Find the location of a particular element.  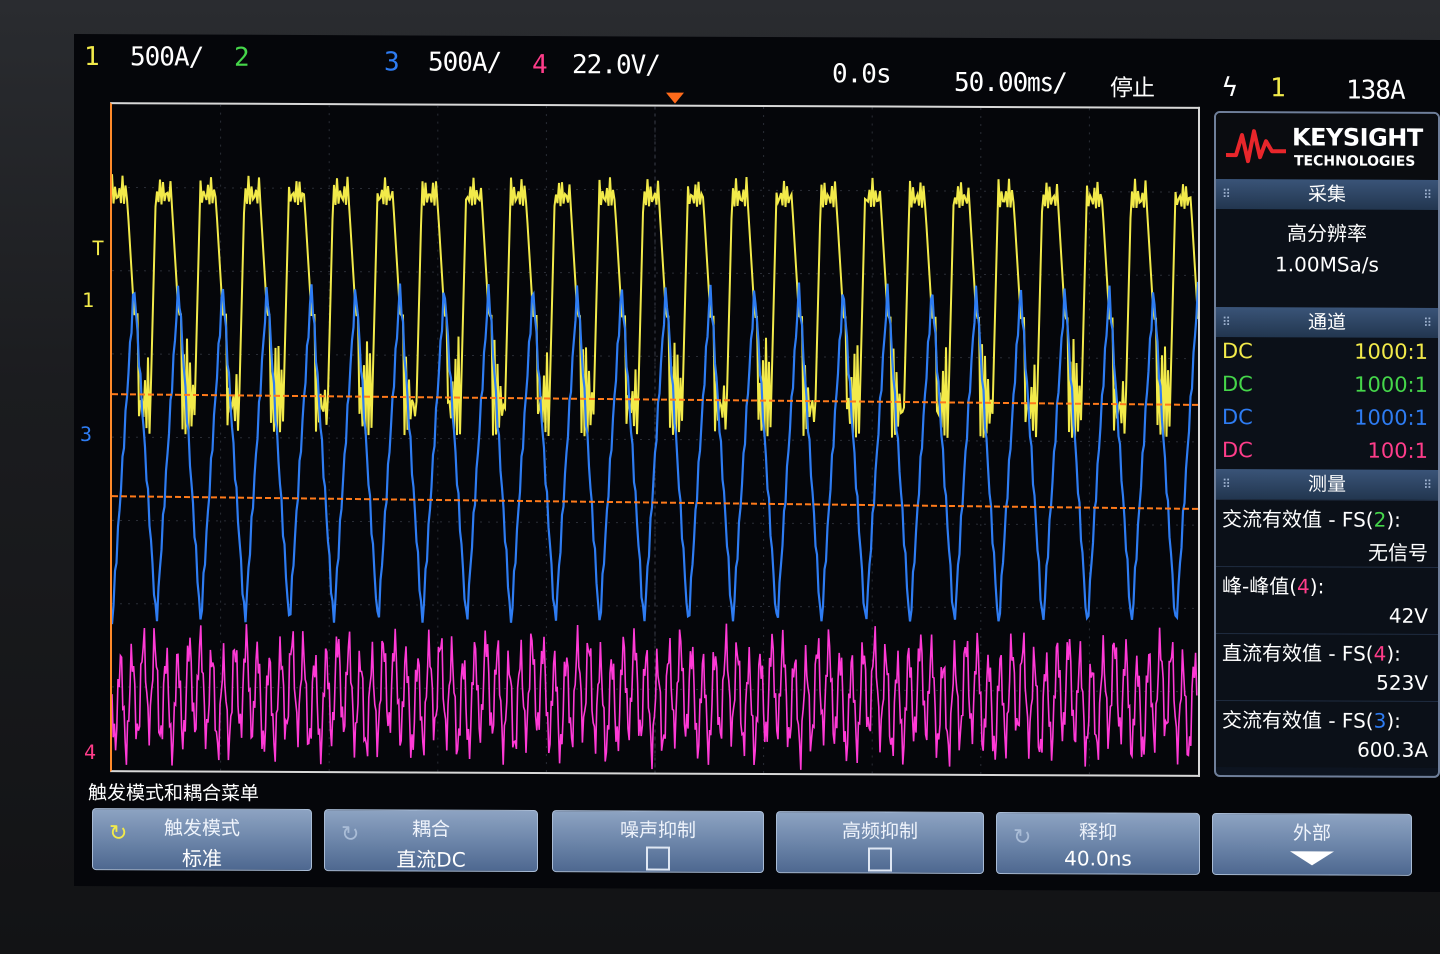

ch4-coupling: DC is located at coordinates (1237, 450).